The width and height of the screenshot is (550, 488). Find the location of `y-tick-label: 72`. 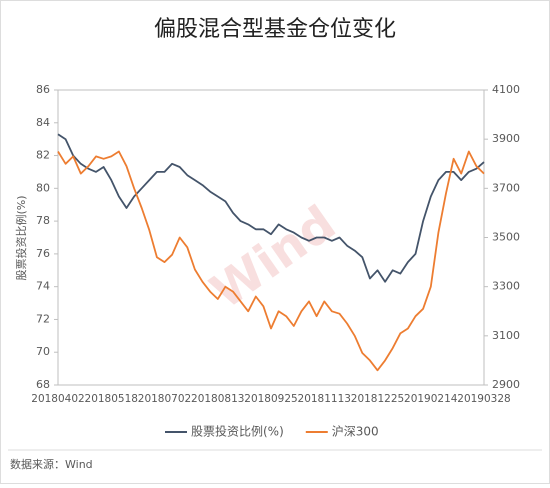

y-tick-label: 72 is located at coordinates (43, 318).